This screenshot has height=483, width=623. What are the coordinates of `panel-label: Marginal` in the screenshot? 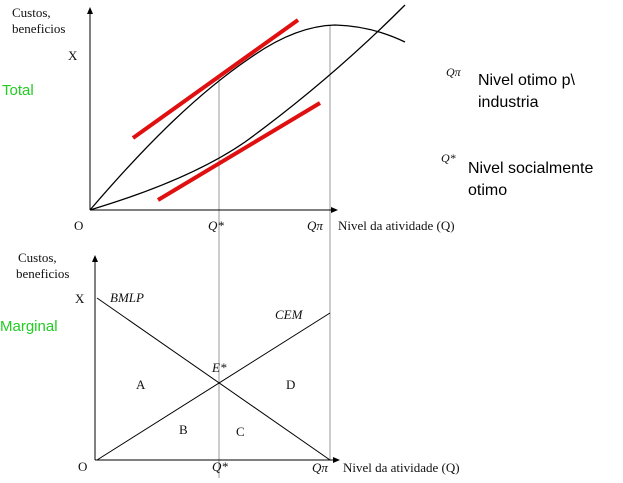 It's located at (29, 326).